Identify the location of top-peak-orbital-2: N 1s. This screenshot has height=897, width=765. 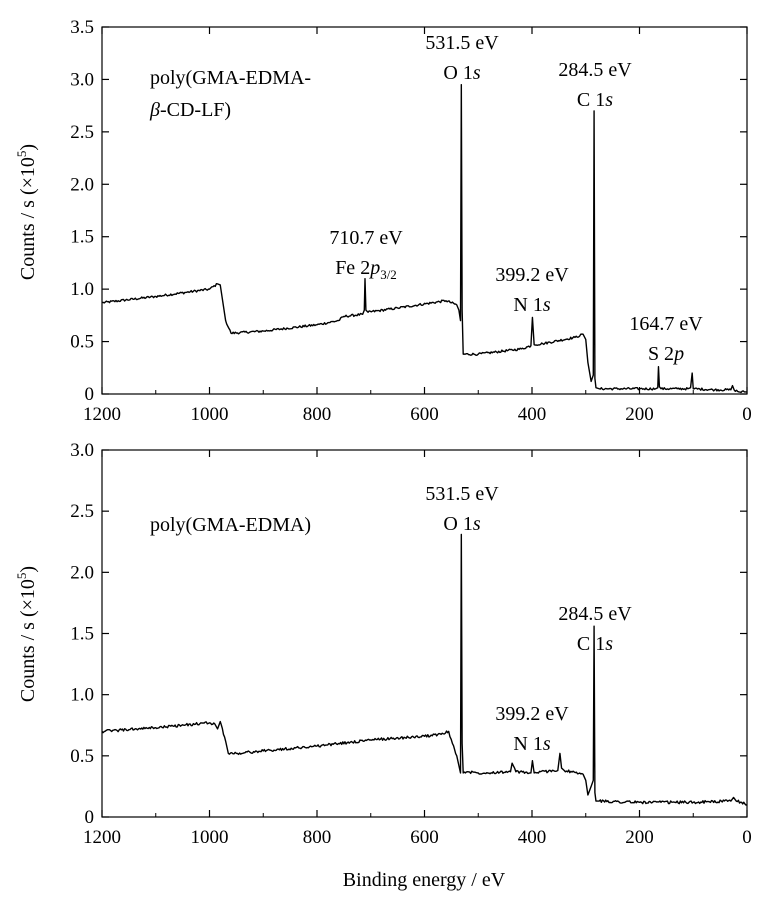
(531, 305).